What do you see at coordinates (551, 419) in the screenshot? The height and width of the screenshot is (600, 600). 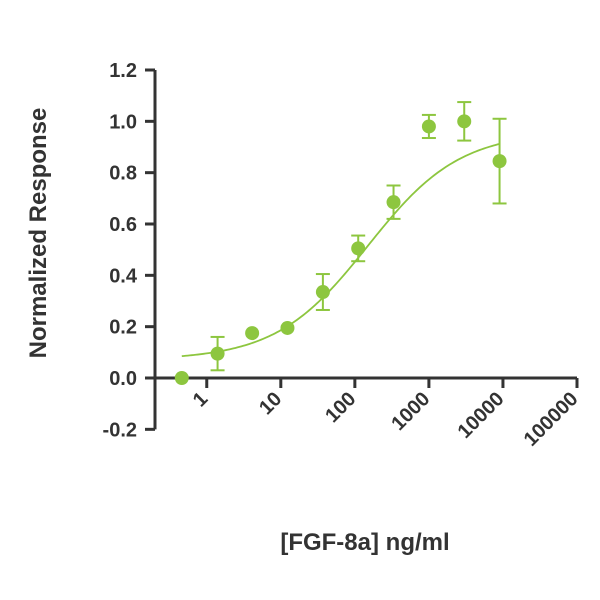 I see `x-tick-label: 100000` at bounding box center [551, 419].